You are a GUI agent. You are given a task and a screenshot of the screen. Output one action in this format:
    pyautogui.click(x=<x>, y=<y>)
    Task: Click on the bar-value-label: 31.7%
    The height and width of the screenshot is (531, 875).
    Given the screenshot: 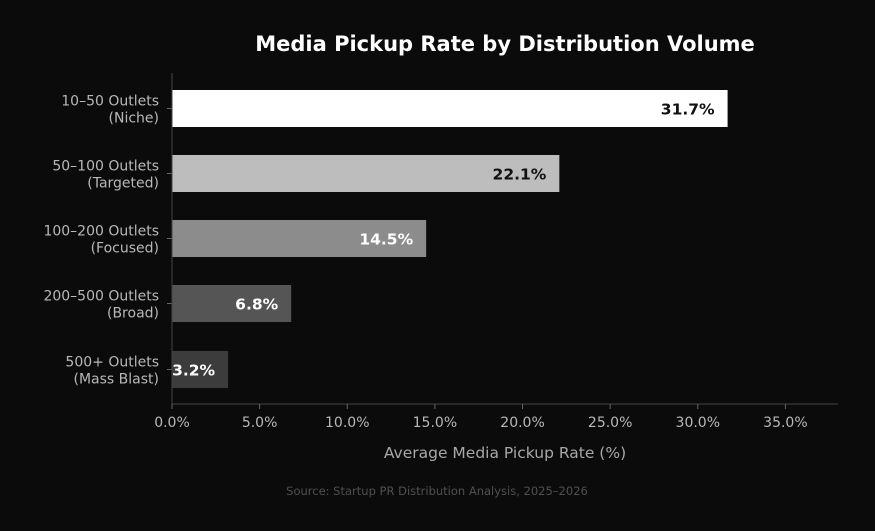 What is the action you would take?
    pyautogui.click(x=688, y=110)
    